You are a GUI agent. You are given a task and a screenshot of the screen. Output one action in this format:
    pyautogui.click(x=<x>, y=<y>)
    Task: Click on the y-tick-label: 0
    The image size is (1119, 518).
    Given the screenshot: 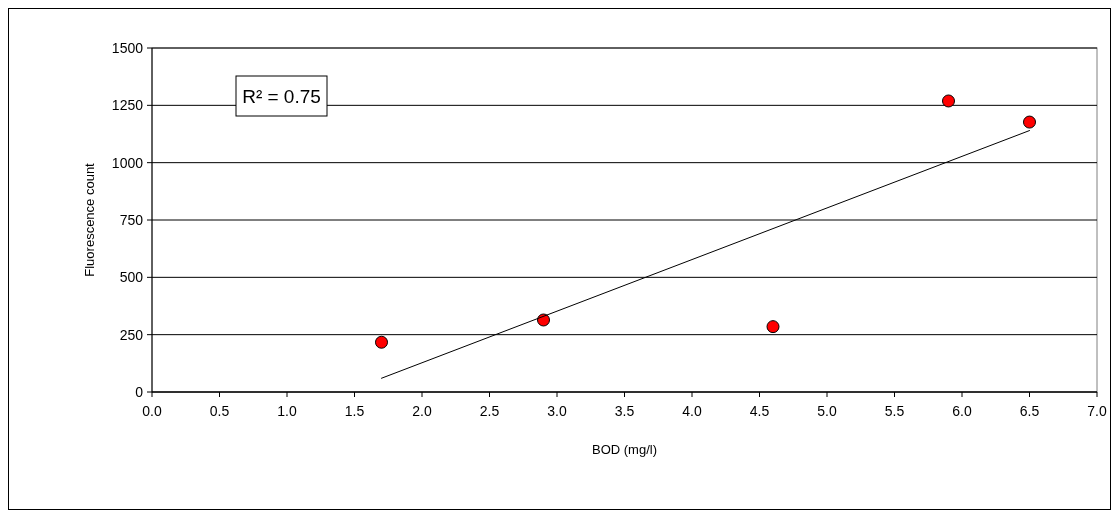 What is the action you would take?
    pyautogui.click(x=139, y=391)
    